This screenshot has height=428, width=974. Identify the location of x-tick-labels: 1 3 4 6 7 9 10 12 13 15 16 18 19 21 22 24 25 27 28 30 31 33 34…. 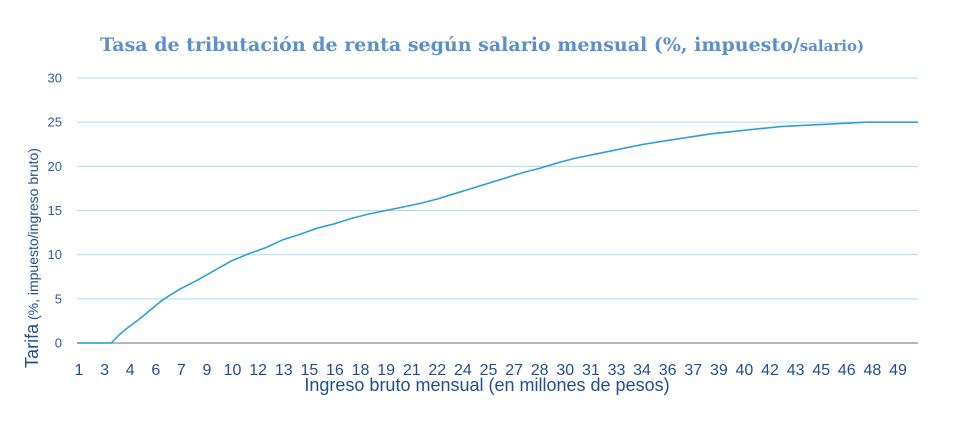
(491, 370).